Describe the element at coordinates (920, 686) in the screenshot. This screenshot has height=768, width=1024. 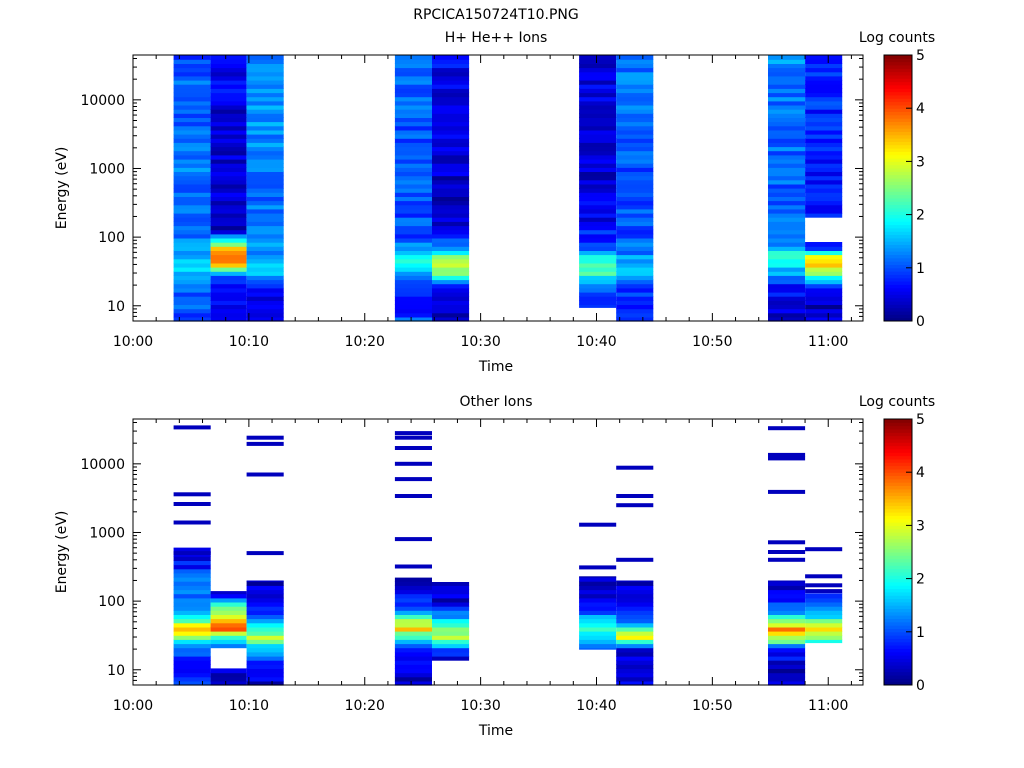
I see `colorbar-tick-label: 0` at that location.